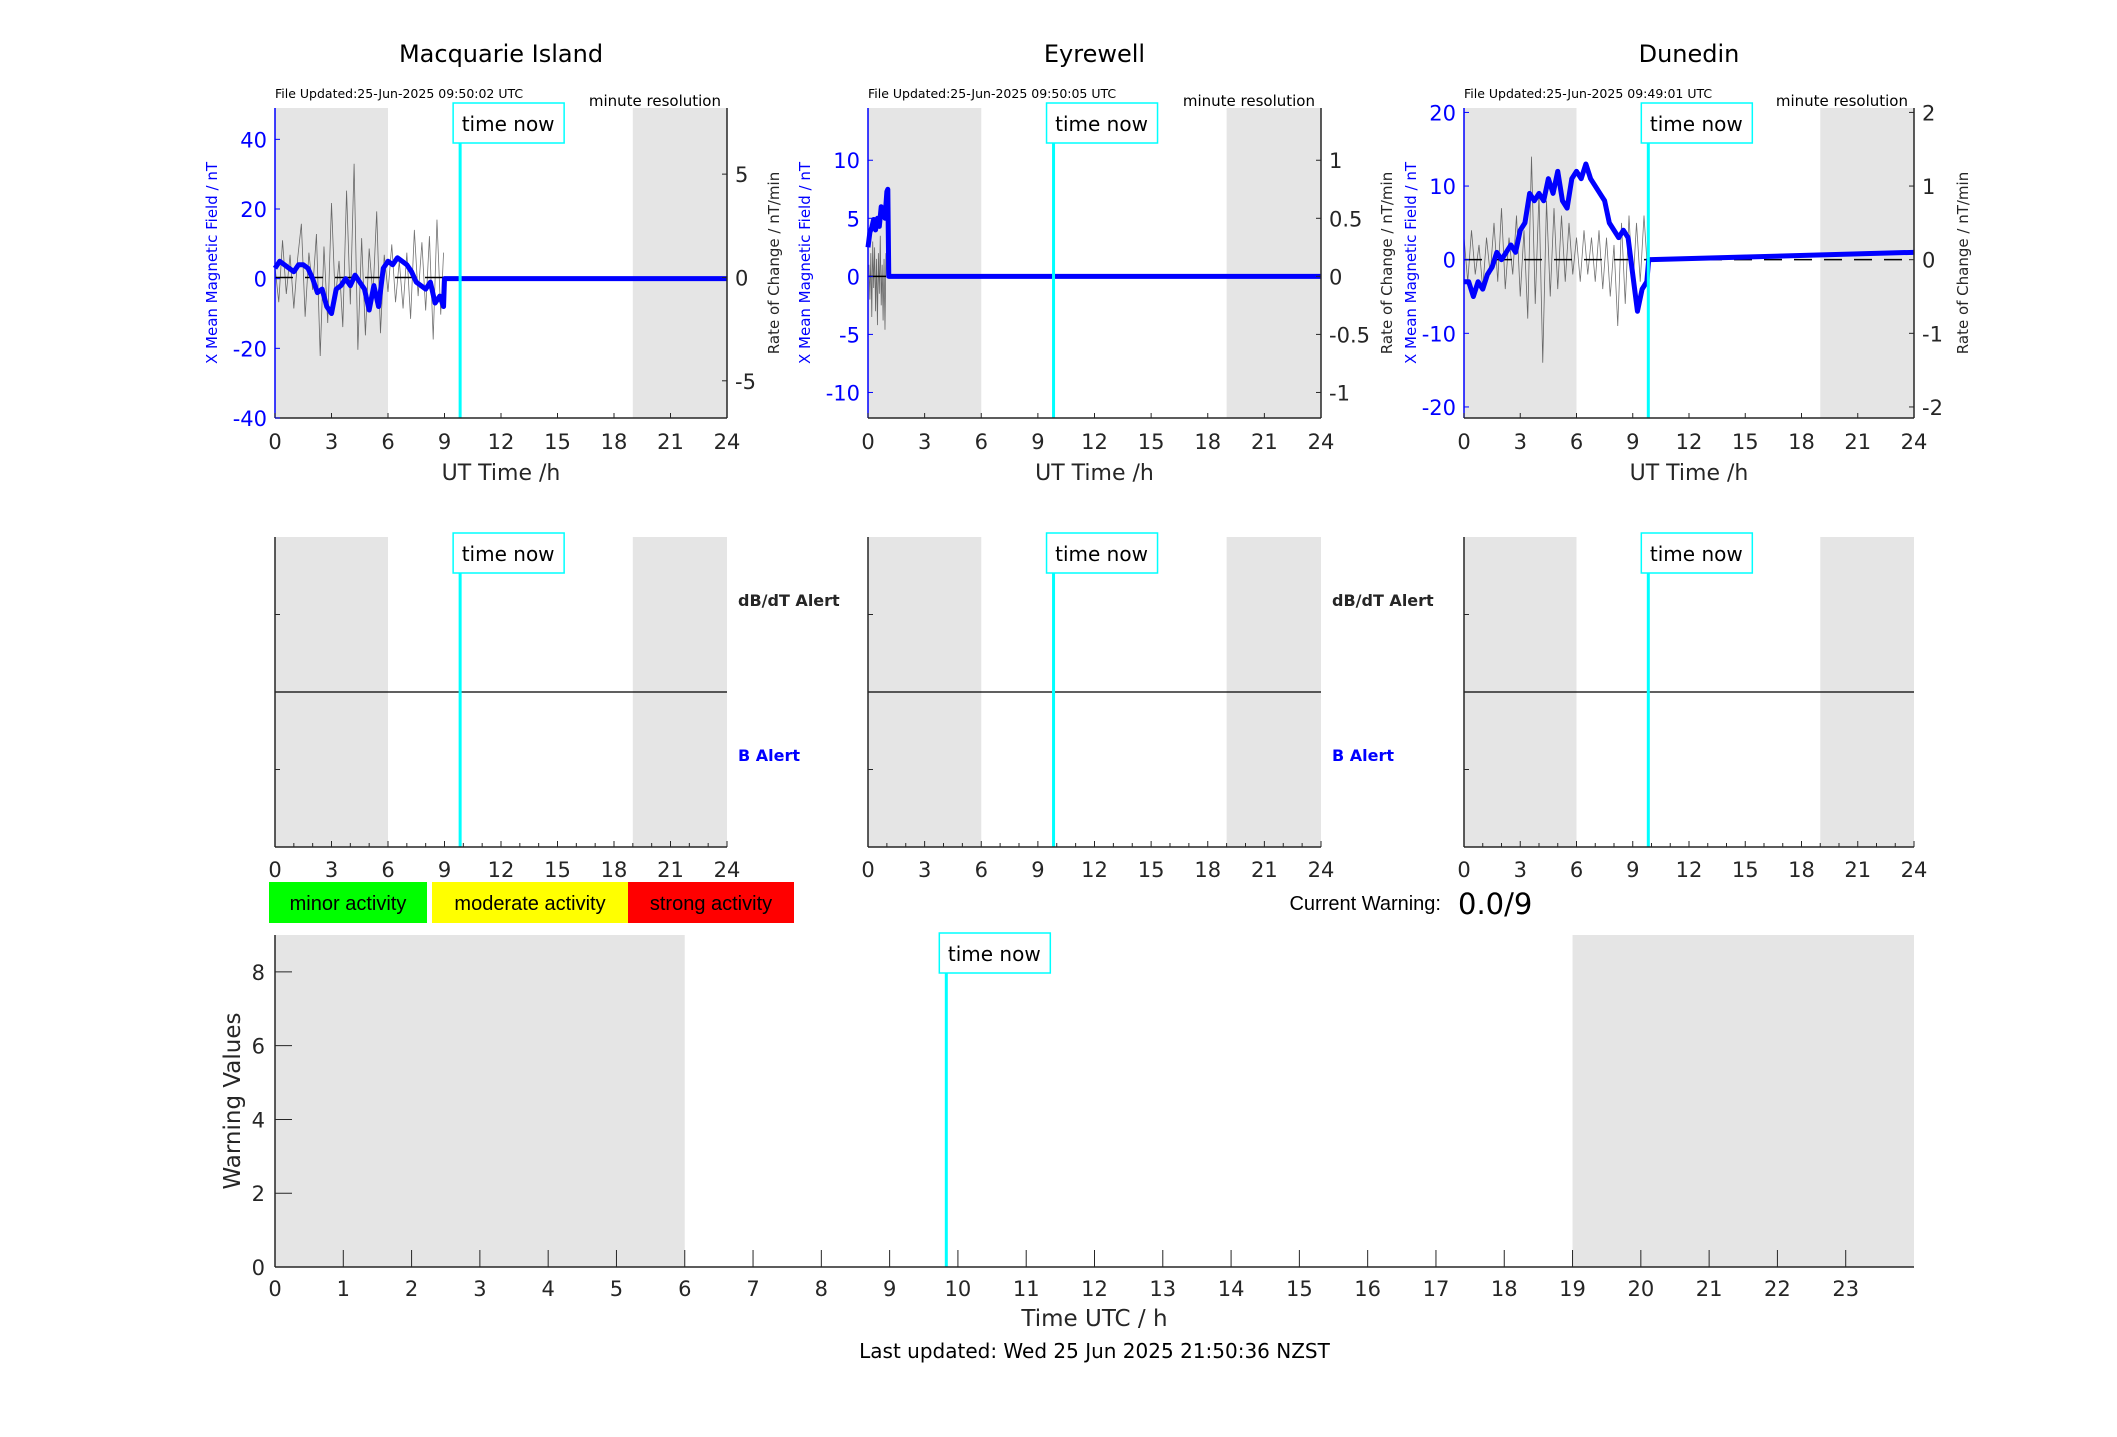 The image size is (2117, 1437). What do you see at coordinates (1692, 707) in the screenshot?
I see `alert-panel: time now 0 3 6 9 12 15 18 21 24` at bounding box center [1692, 707].